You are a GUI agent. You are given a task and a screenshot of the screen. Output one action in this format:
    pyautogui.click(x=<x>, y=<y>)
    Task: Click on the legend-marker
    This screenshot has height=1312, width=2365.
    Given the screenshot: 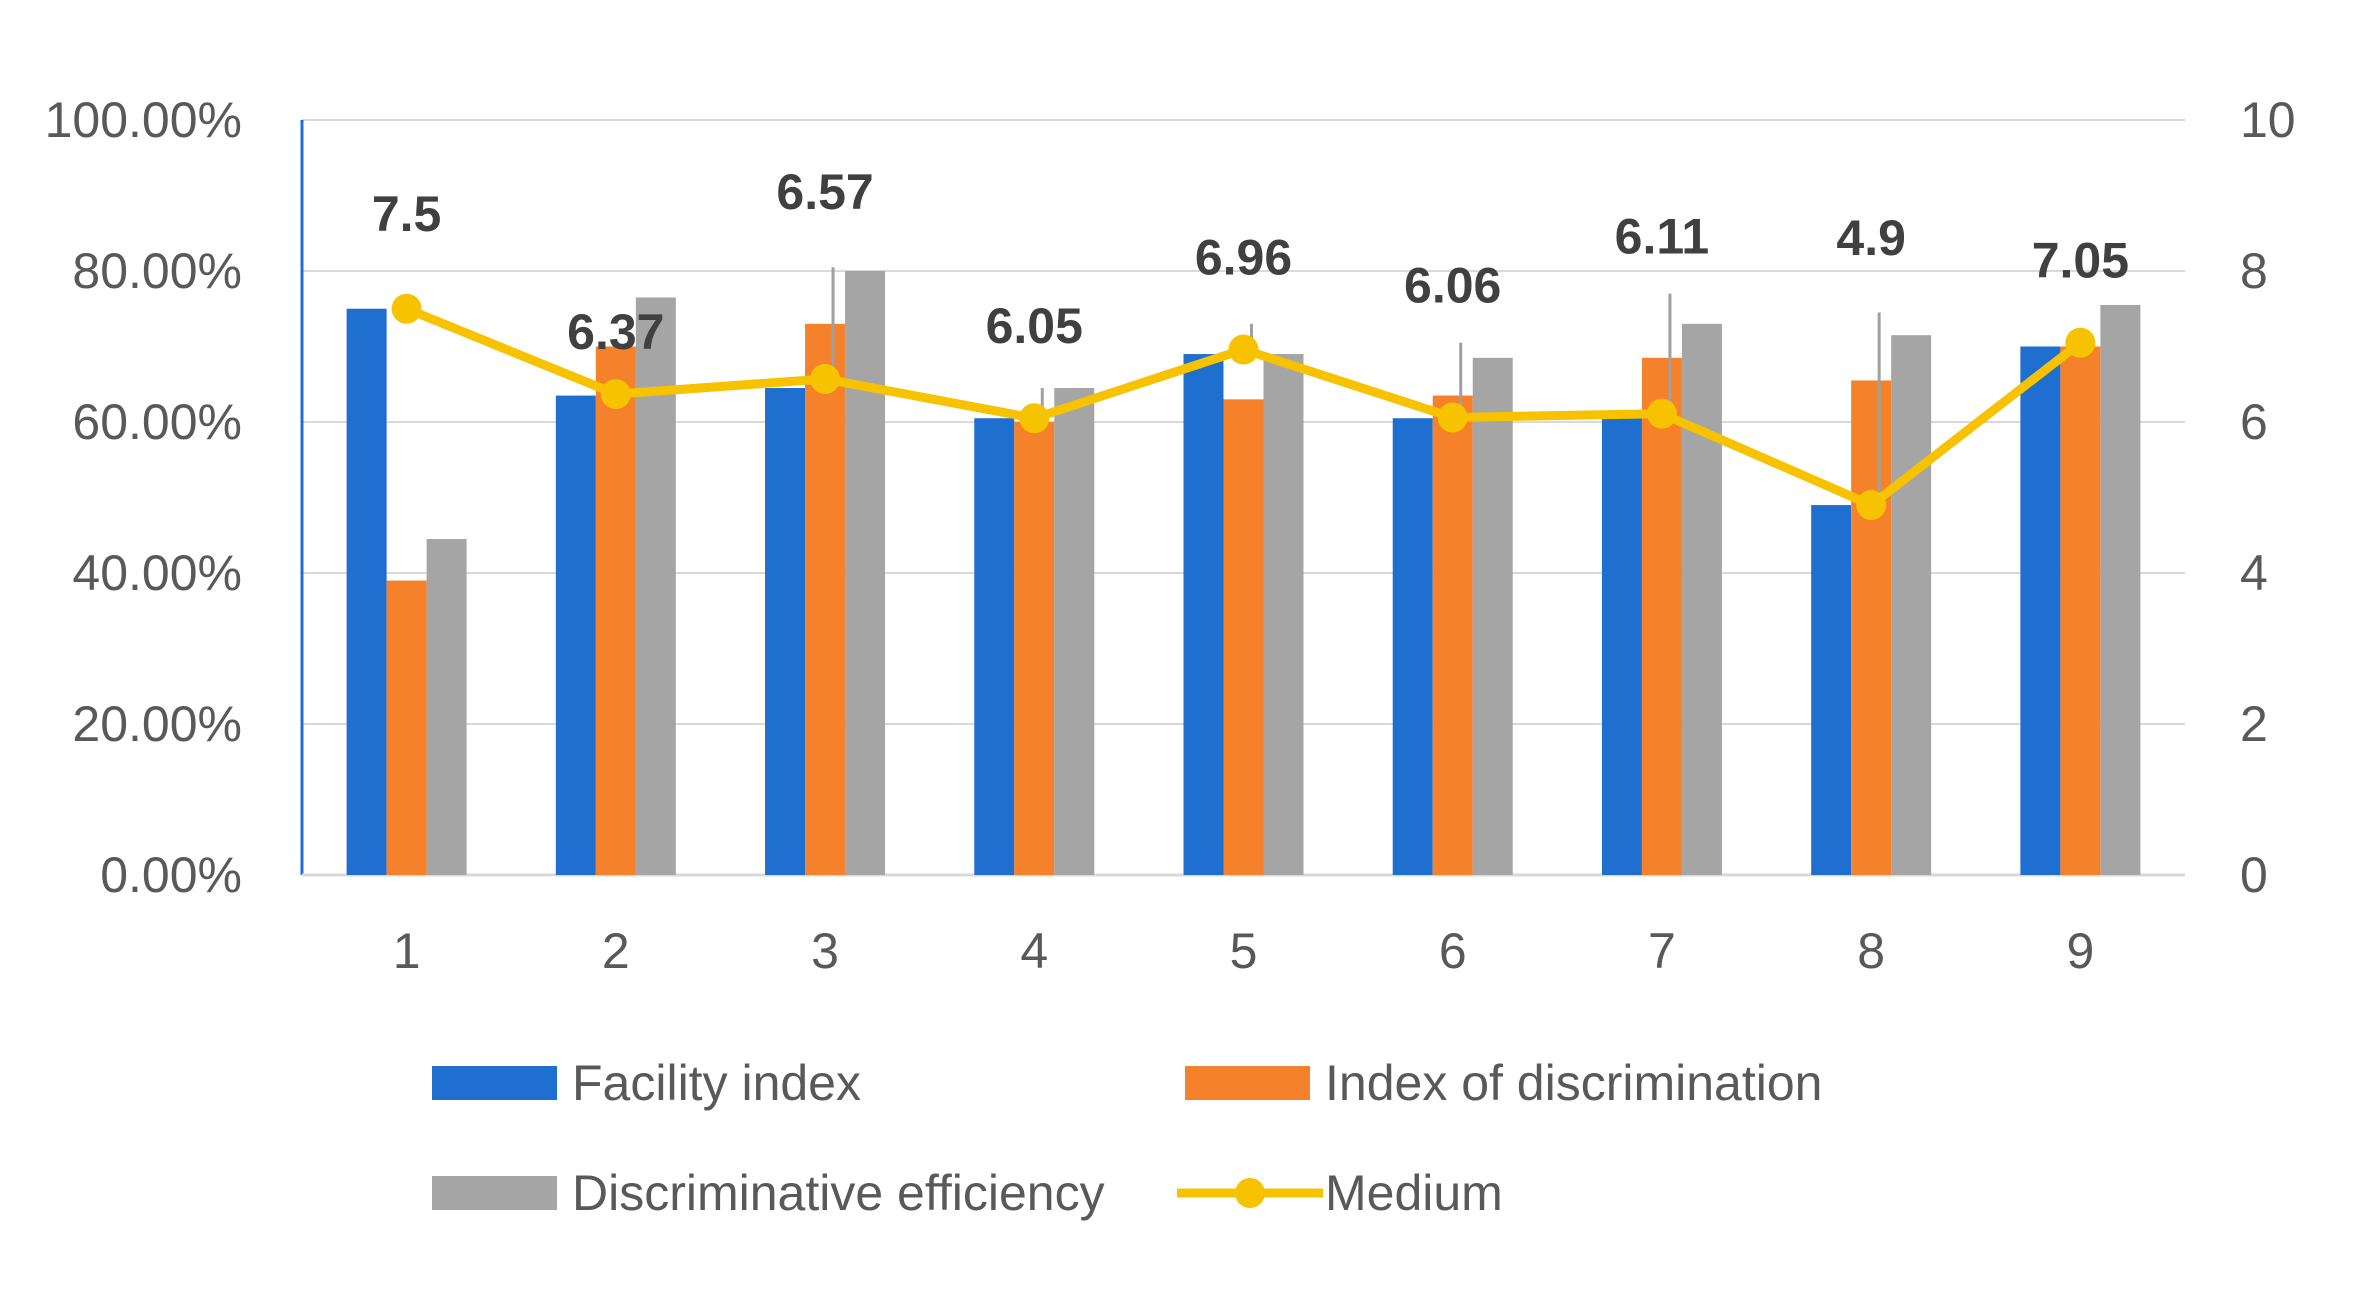 What is the action you would take?
    pyautogui.click(x=1250, y=1193)
    